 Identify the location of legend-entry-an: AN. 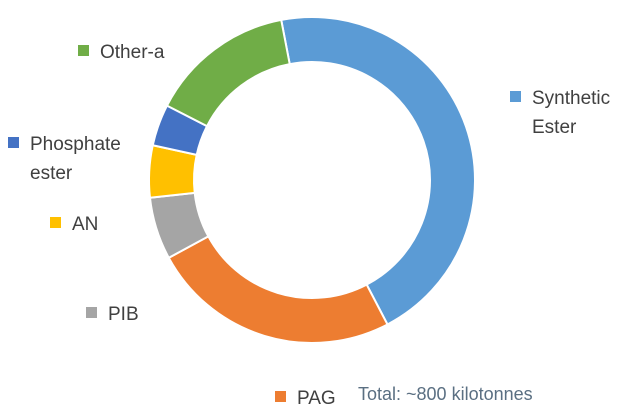
(74, 224).